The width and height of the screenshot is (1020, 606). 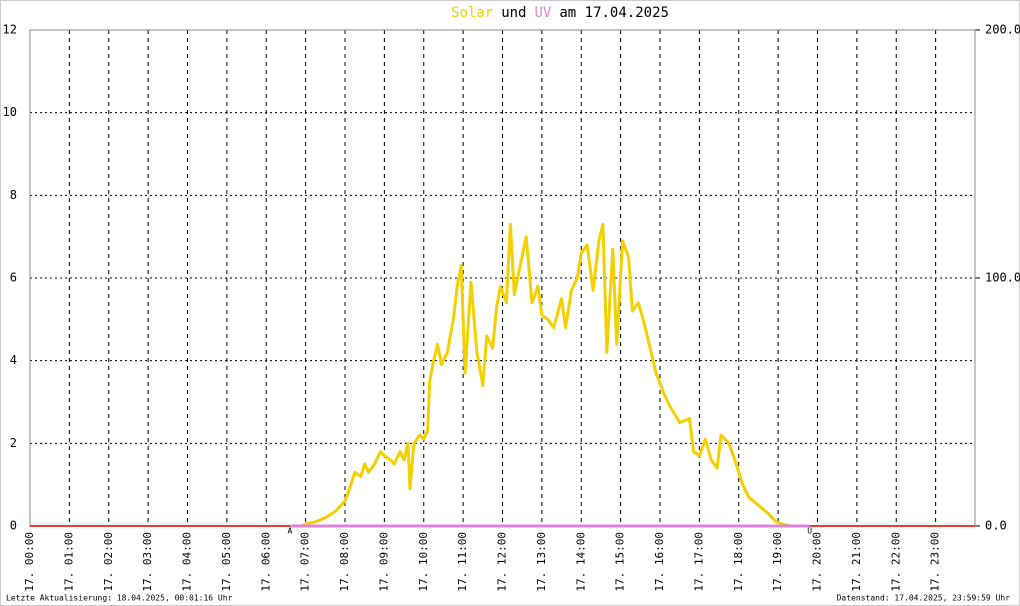 What do you see at coordinates (620, 562) in the screenshot?
I see `x-tick-label: 17. 15:00` at bounding box center [620, 562].